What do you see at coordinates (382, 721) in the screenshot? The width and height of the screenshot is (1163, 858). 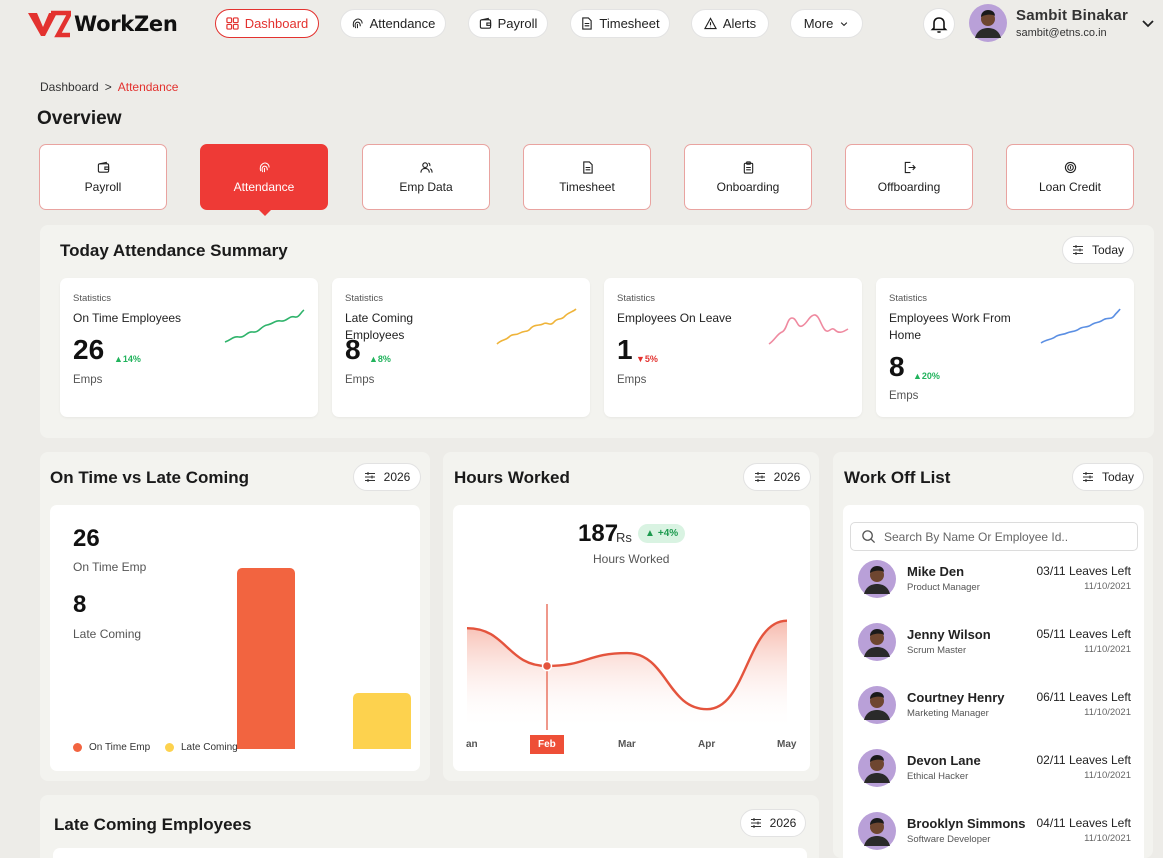 I see `bar-late-coming` at bounding box center [382, 721].